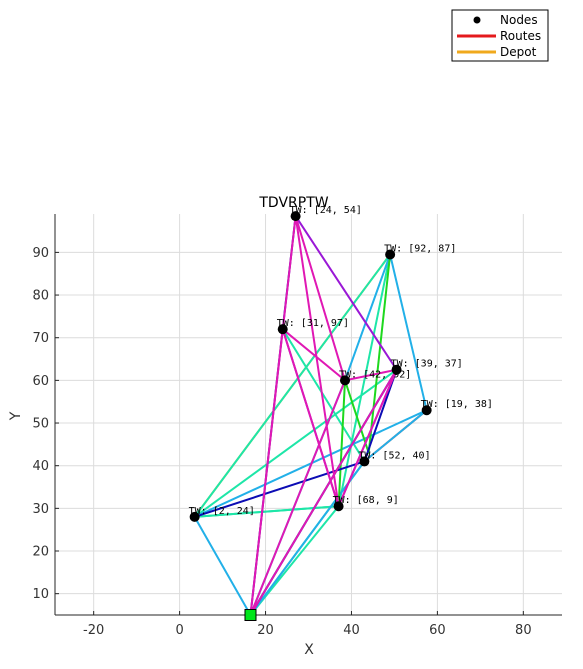 The height and width of the screenshot is (669, 583). Describe the element at coordinates (313, 323) in the screenshot. I see `node-tw-label: TW: [31, 97]` at that location.